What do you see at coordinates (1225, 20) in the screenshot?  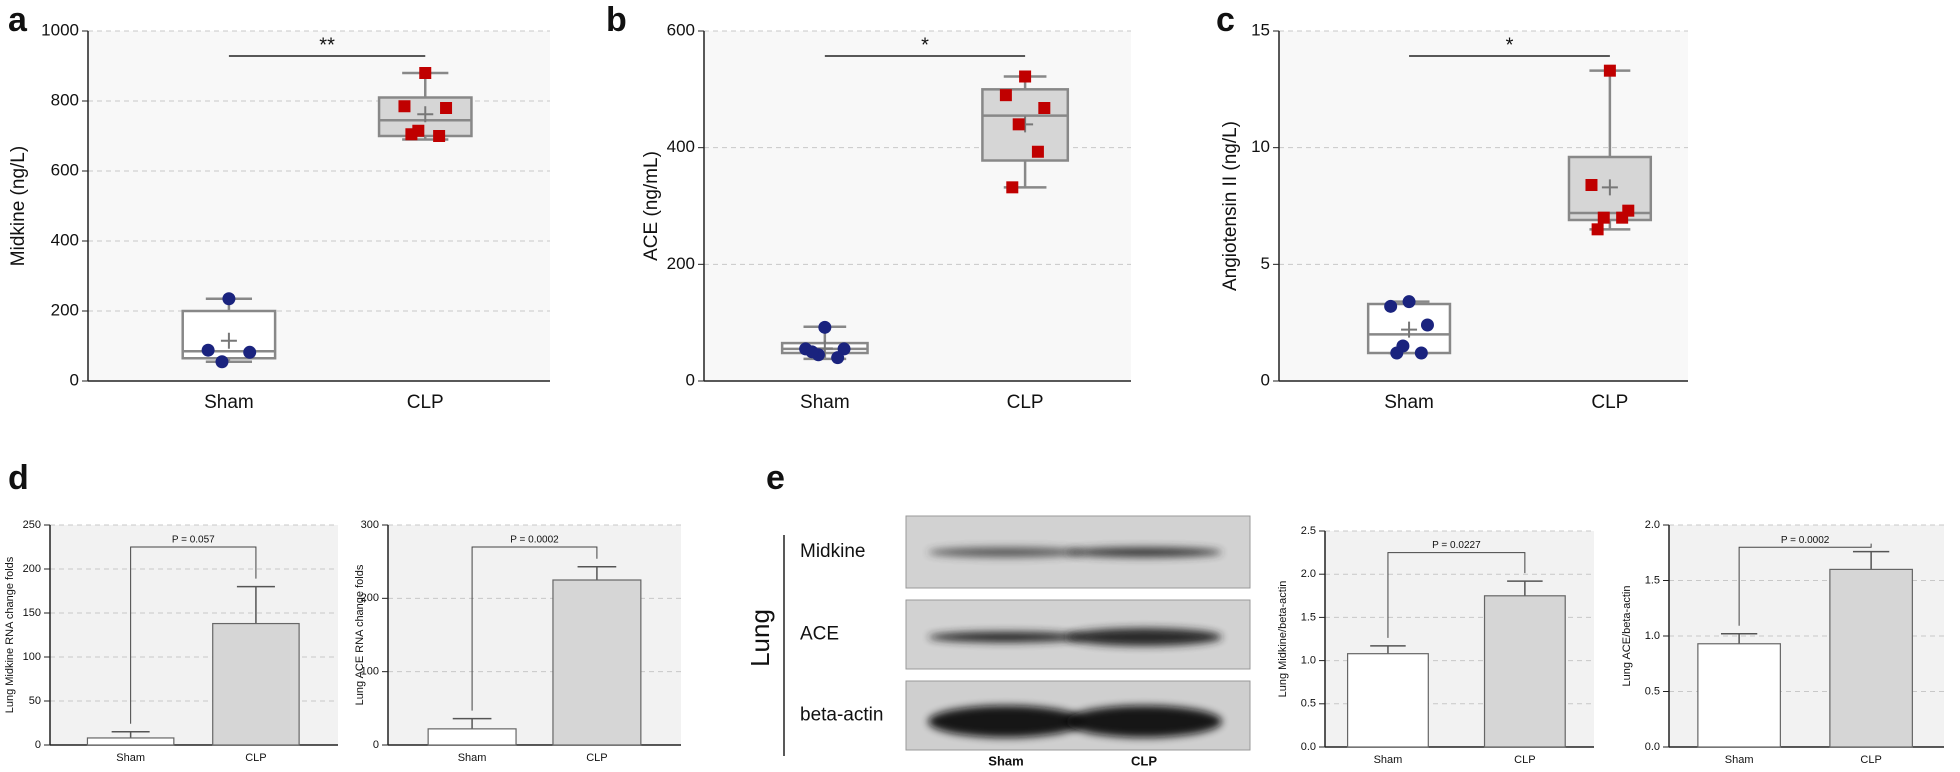 I see `panel-letter: c` at bounding box center [1225, 20].